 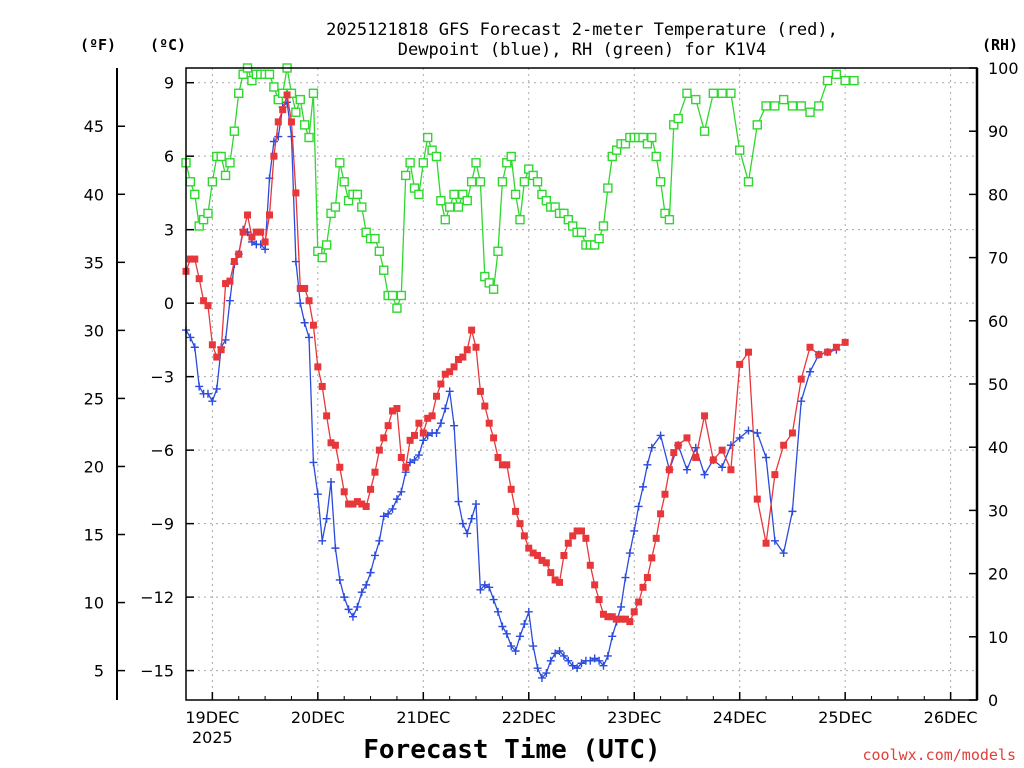 I want to click on unit-fahrenheit-label: (ºF), so click(x=98, y=45).